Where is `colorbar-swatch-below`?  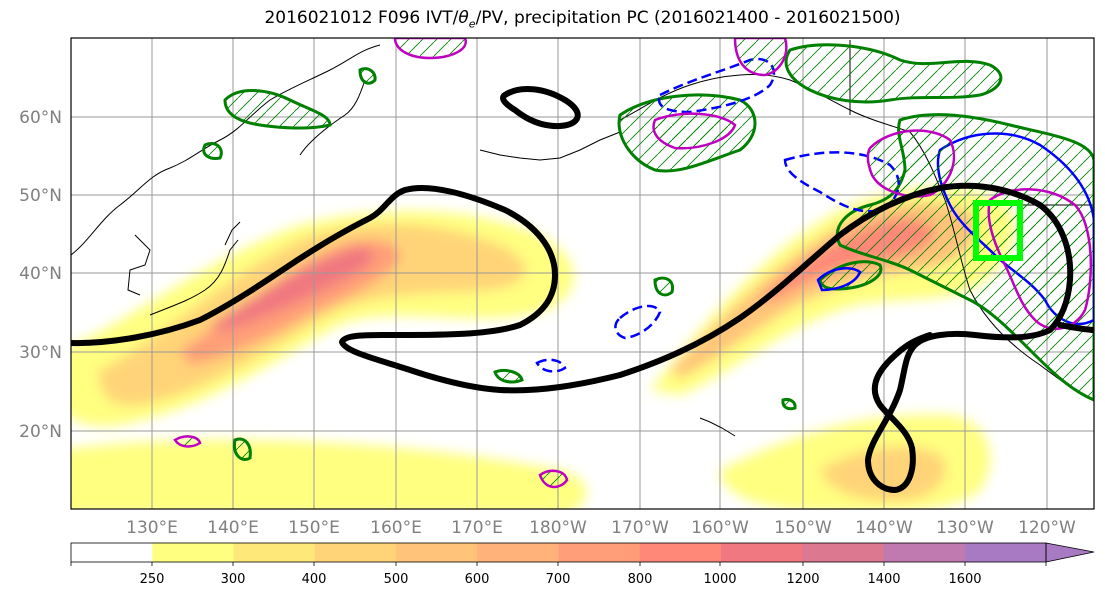 colorbar-swatch-below is located at coordinates (112, 552).